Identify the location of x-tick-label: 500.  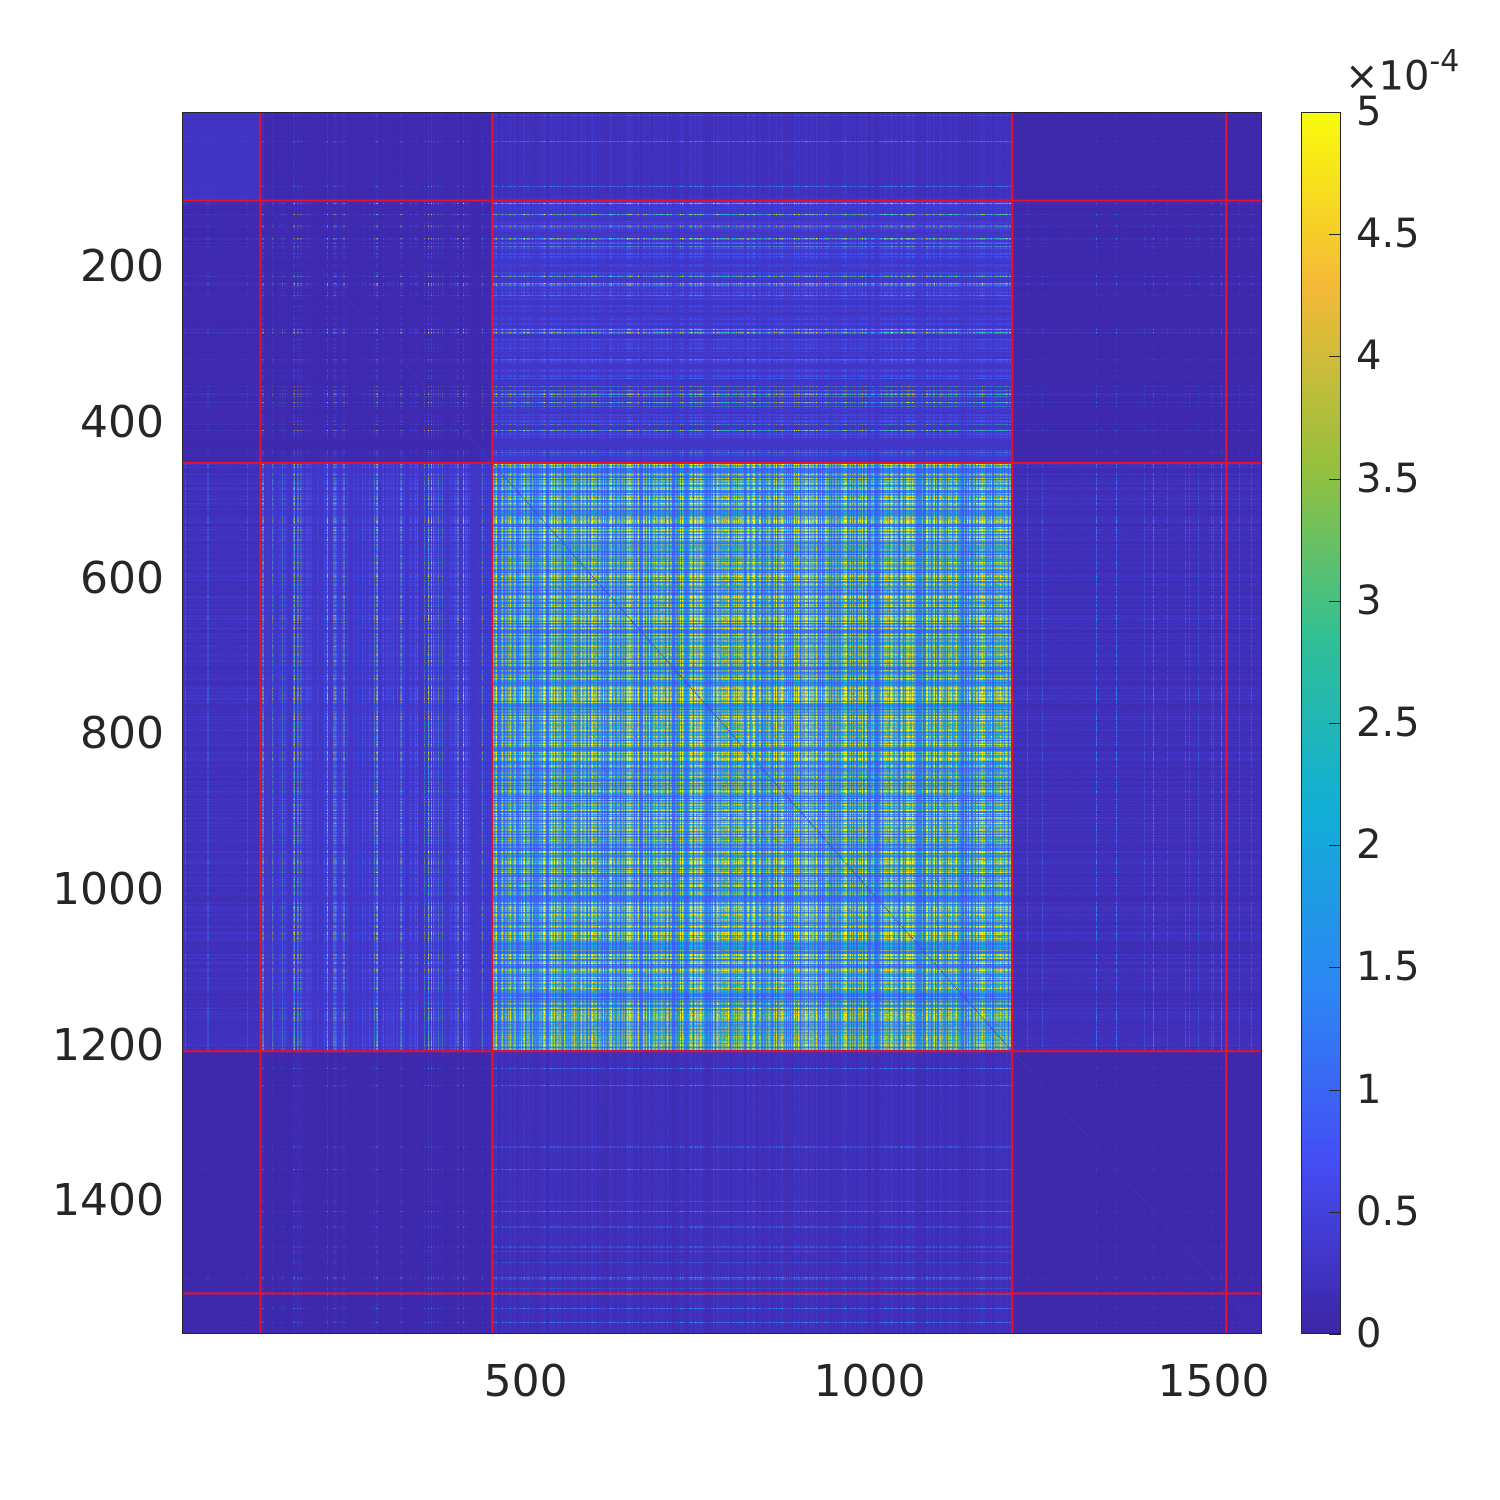
(525, 1381).